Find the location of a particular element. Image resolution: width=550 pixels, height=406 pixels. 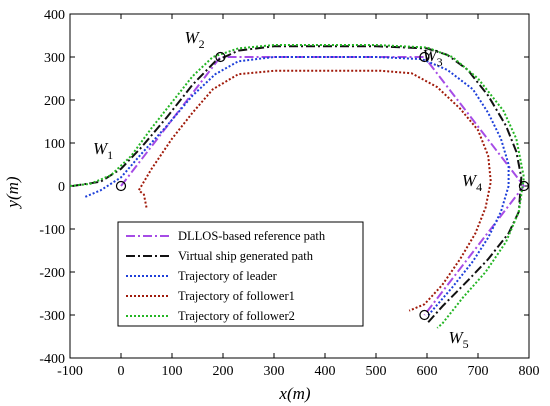

x-tick-label: 500 is located at coordinates (376, 371).